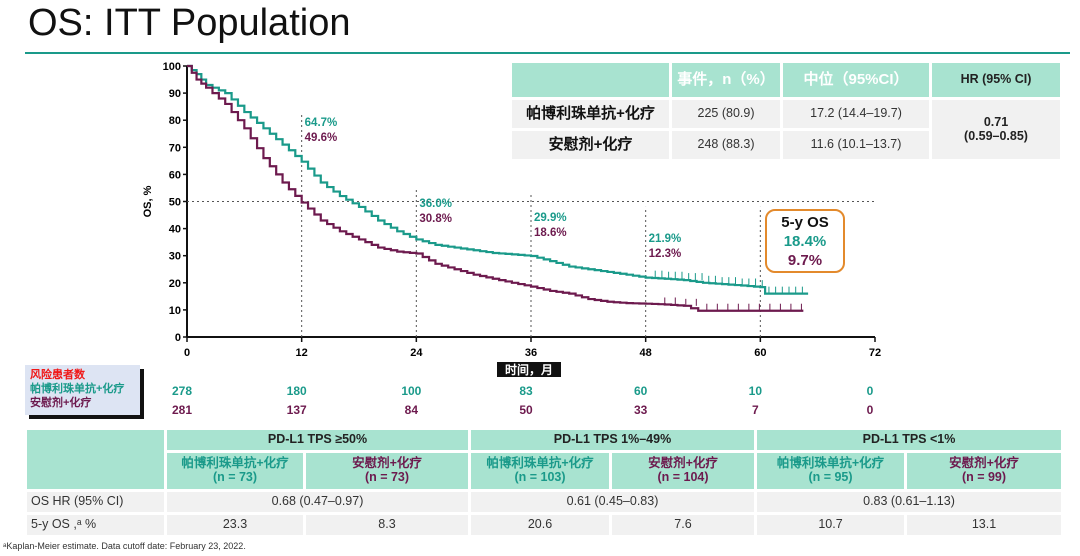 This screenshot has height=556, width=1080. I want to click on summary-events-placebo: 248 (88.3), so click(726, 145).